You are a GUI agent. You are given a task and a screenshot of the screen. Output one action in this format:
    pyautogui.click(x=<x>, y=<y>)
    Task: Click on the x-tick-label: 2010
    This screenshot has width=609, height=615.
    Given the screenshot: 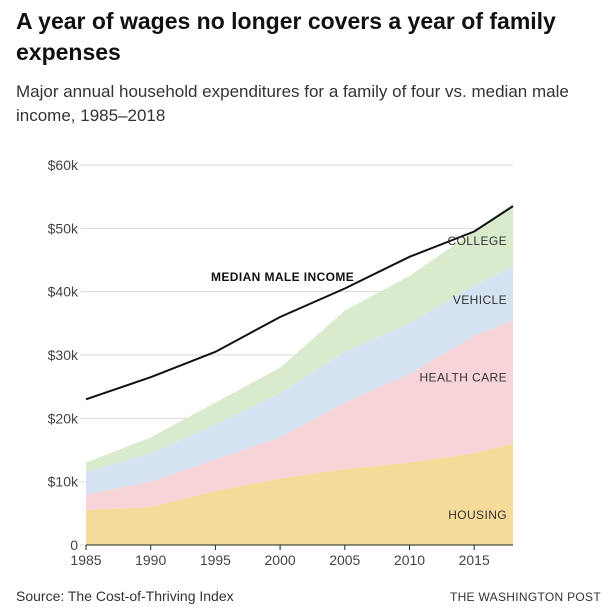 What is the action you would take?
    pyautogui.click(x=409, y=558)
    